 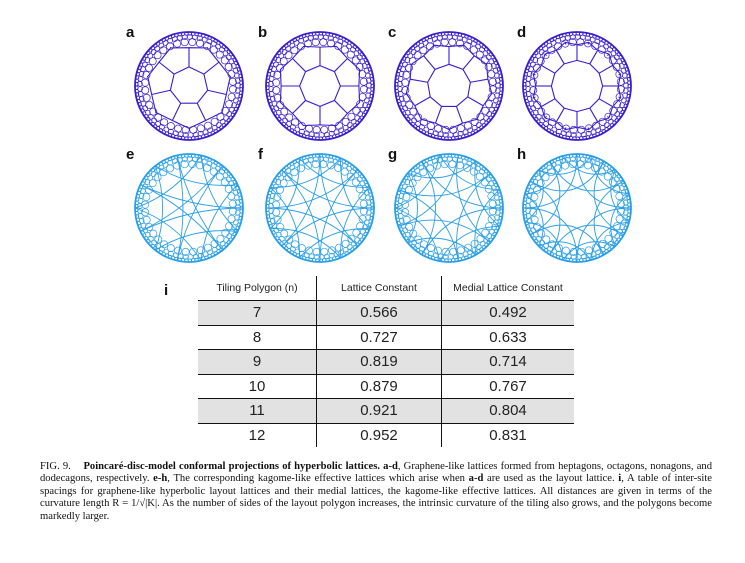 What do you see at coordinates (166, 290) in the screenshot?
I see `panel-label-i: i` at bounding box center [166, 290].